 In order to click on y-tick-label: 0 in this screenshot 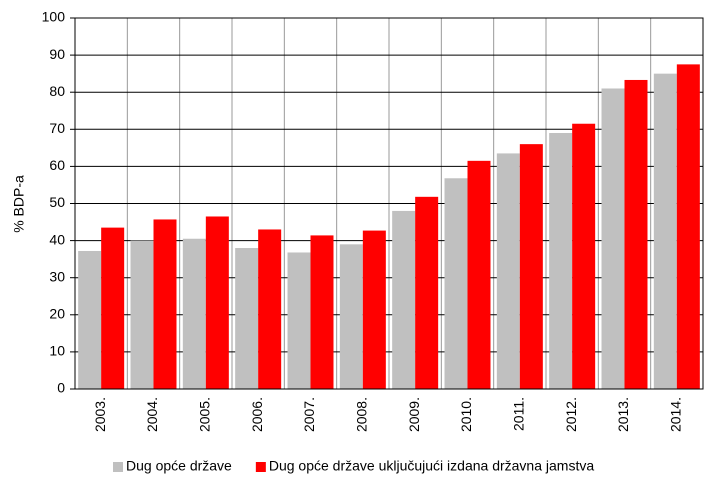, I will do `click(61, 388)`.